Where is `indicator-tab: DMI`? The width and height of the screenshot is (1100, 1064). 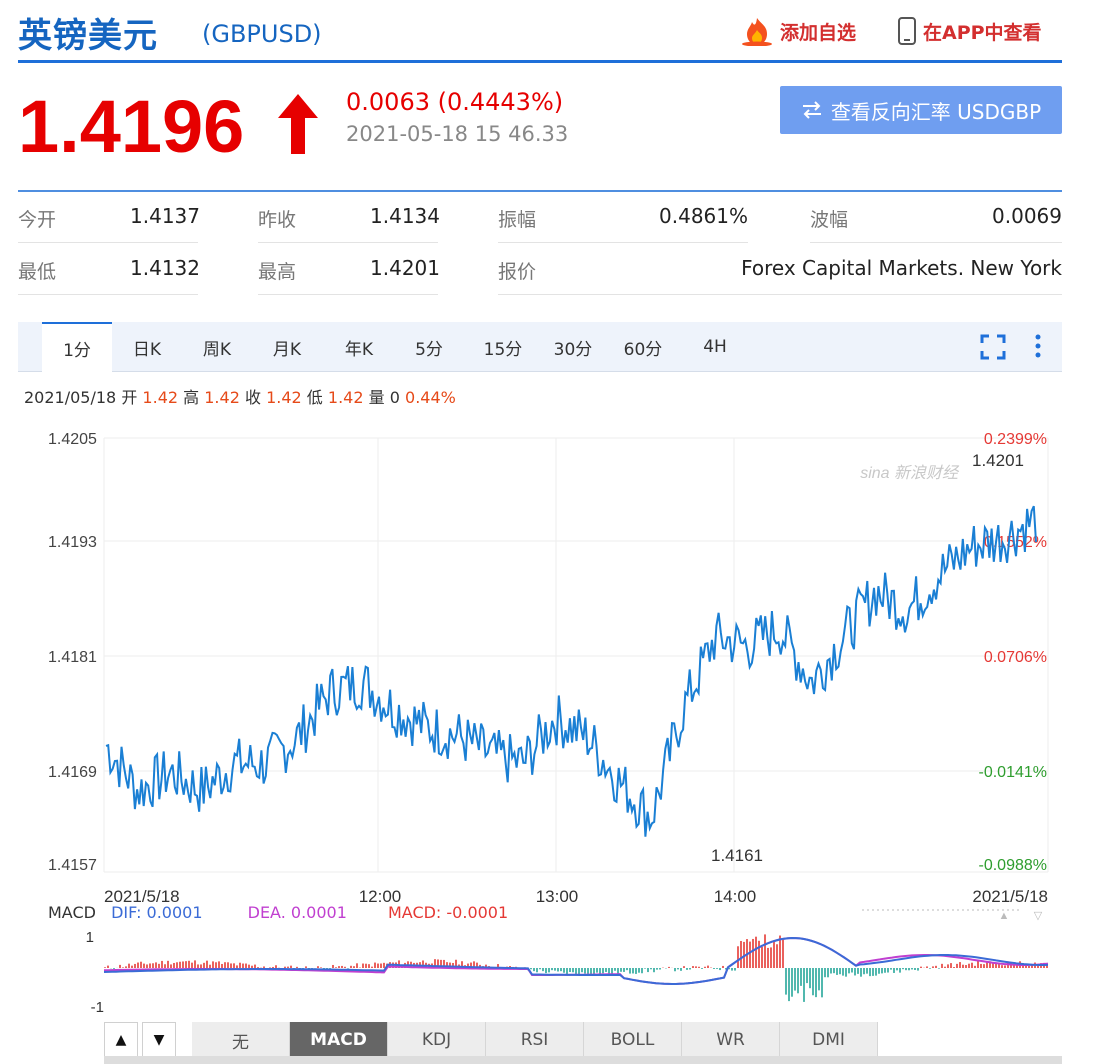 indicator-tab: DMI is located at coordinates (829, 1040).